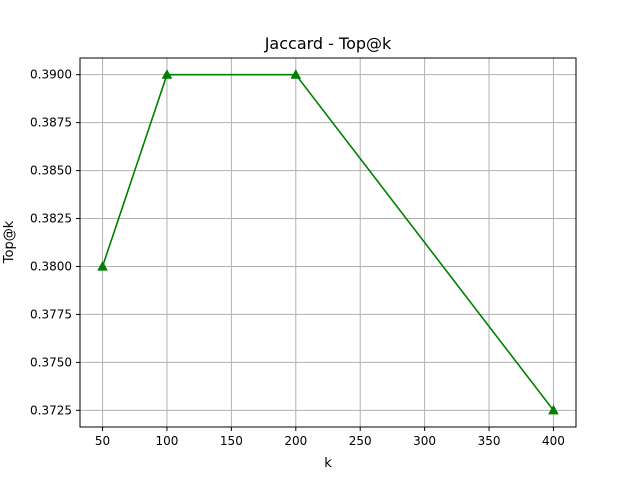 The image size is (640, 484). Describe the element at coordinates (51, 266) in the screenshot. I see `y-tick-label: 0.3800` at that location.